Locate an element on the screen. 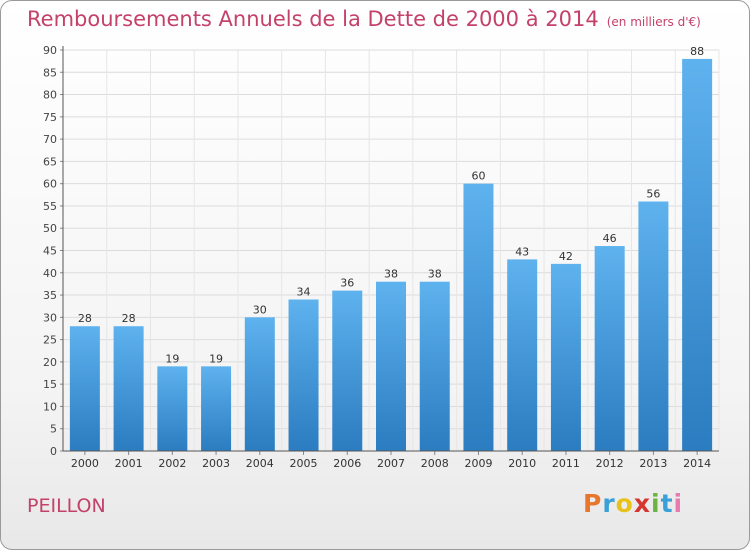  bar-2005 is located at coordinates (303, 375).